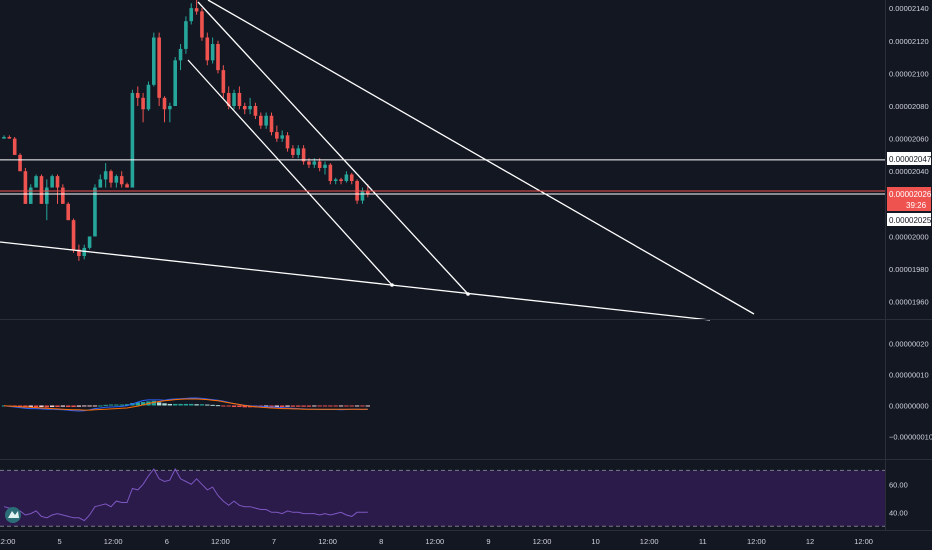  I want to click on price-tick-label: 0.00002000, so click(909, 236).